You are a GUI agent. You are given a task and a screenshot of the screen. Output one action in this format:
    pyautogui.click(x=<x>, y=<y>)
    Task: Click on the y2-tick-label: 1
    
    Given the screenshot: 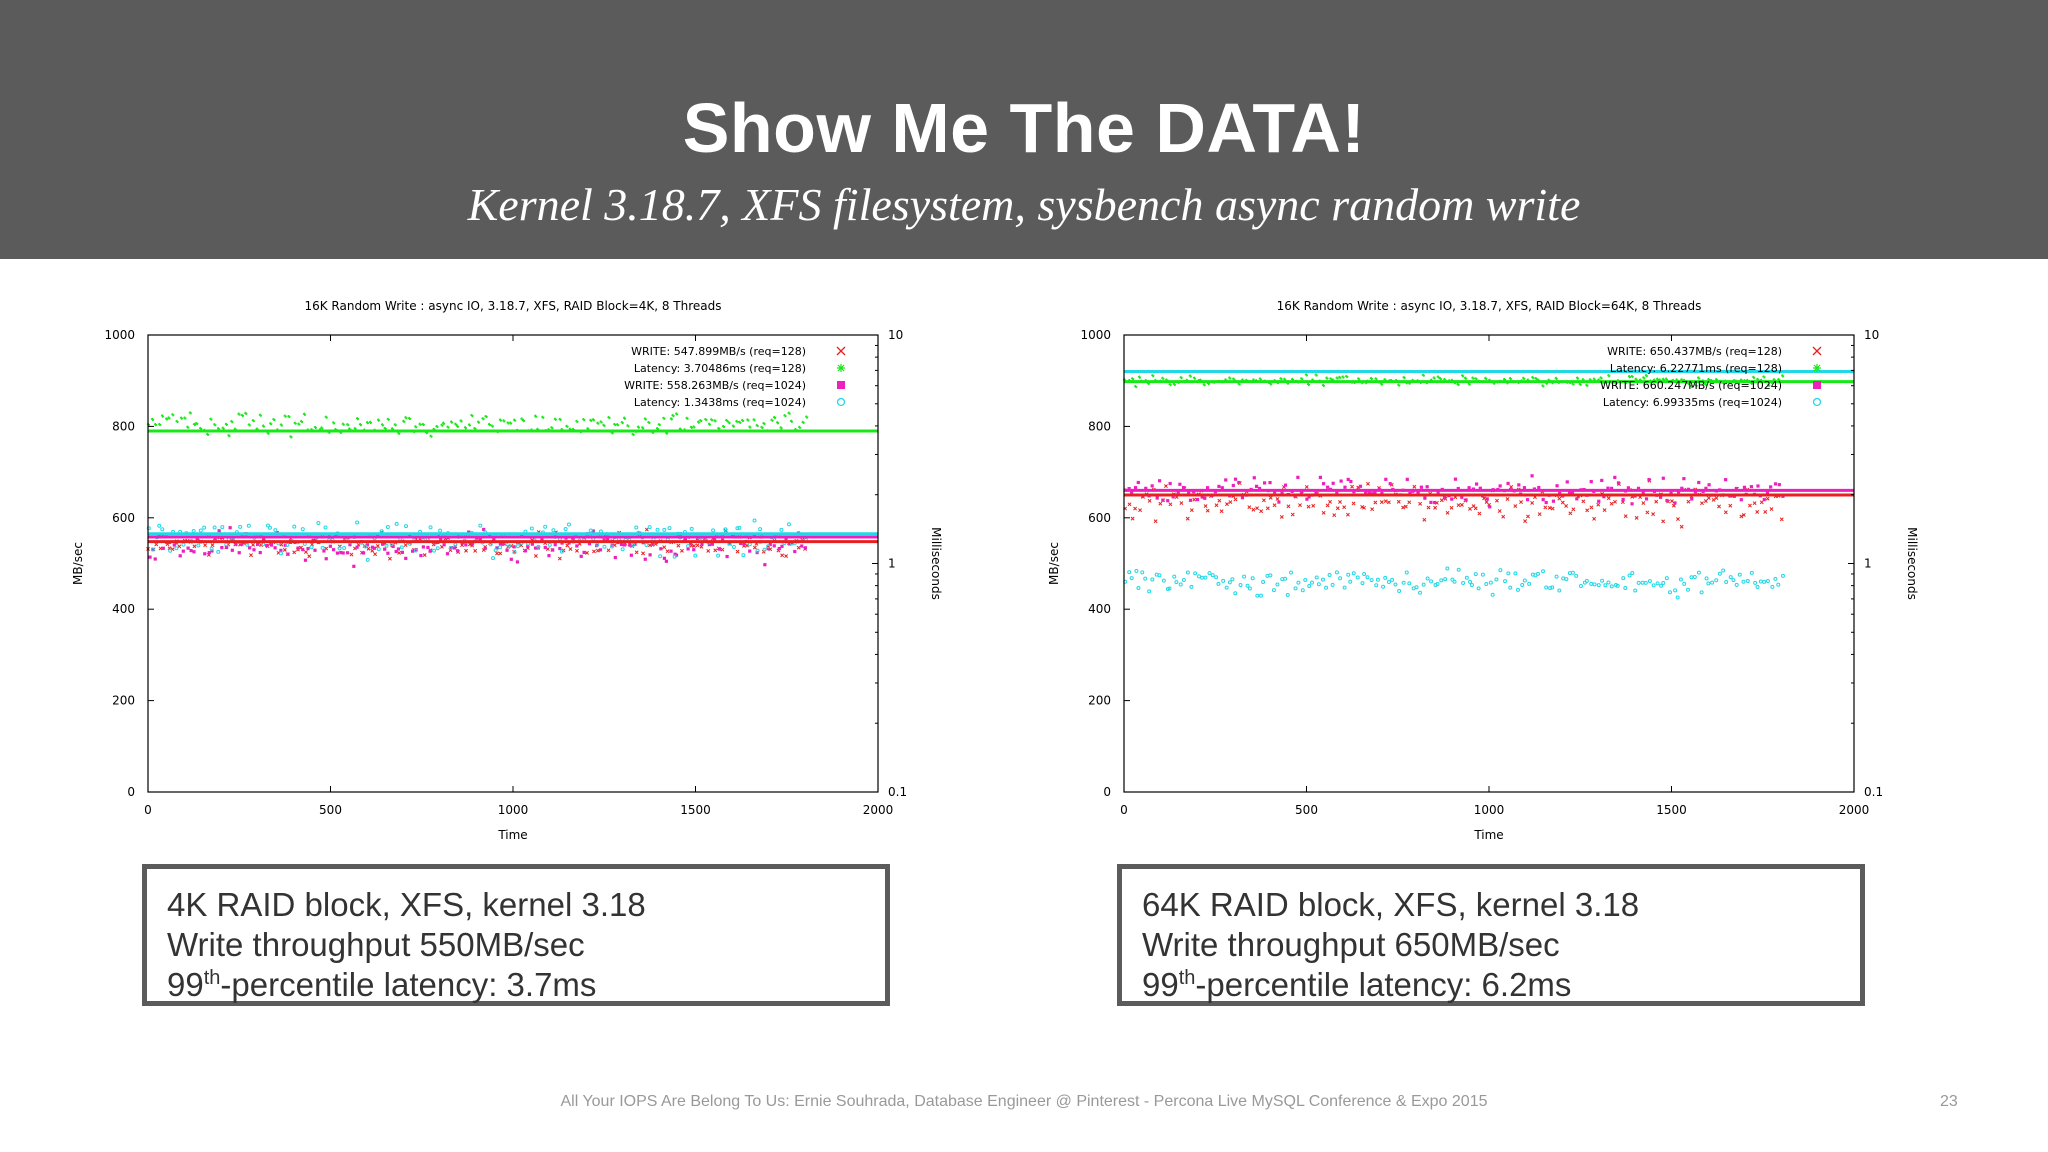 What is the action you would take?
    pyautogui.click(x=892, y=564)
    